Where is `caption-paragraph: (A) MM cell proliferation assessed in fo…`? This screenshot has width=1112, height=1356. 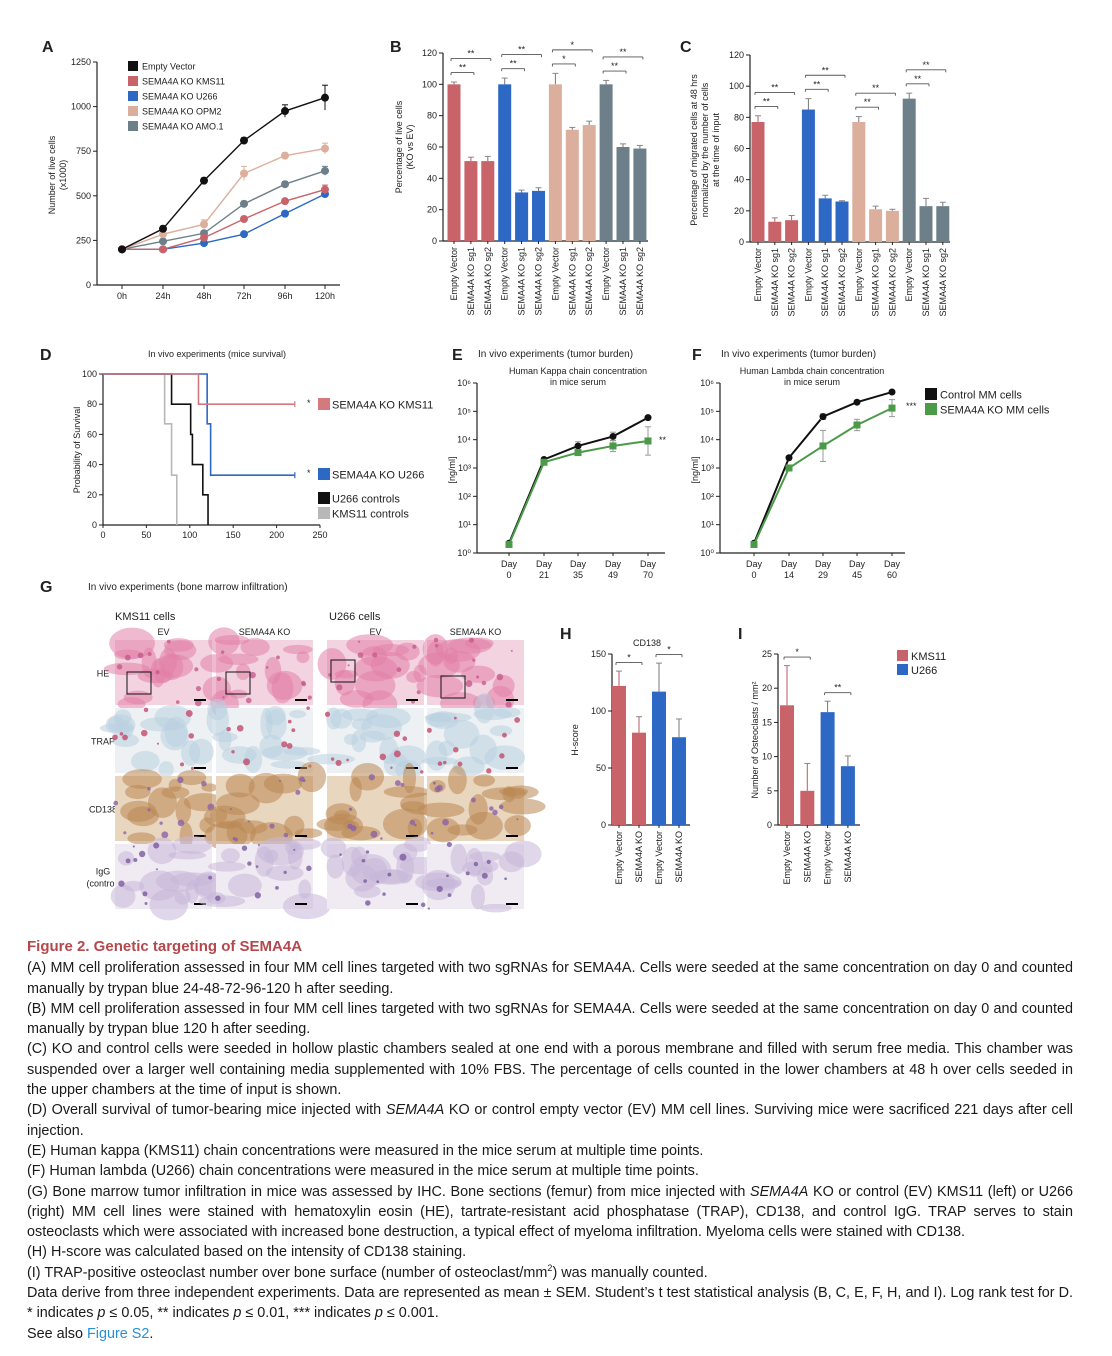
caption-paragraph: (A) MM cell proliferation assessed in fo… is located at coordinates (550, 978).